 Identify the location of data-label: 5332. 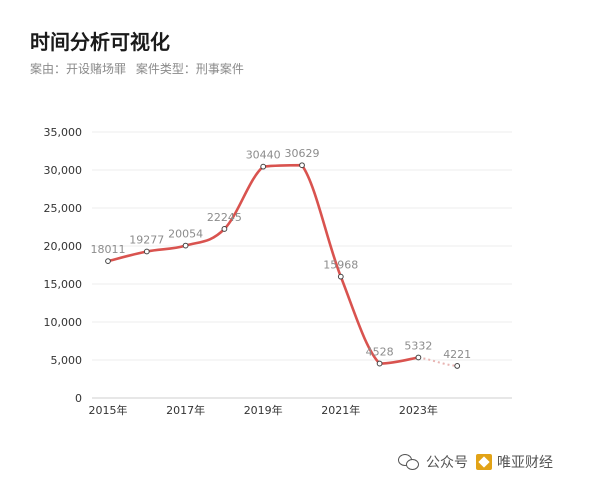
(418, 345).